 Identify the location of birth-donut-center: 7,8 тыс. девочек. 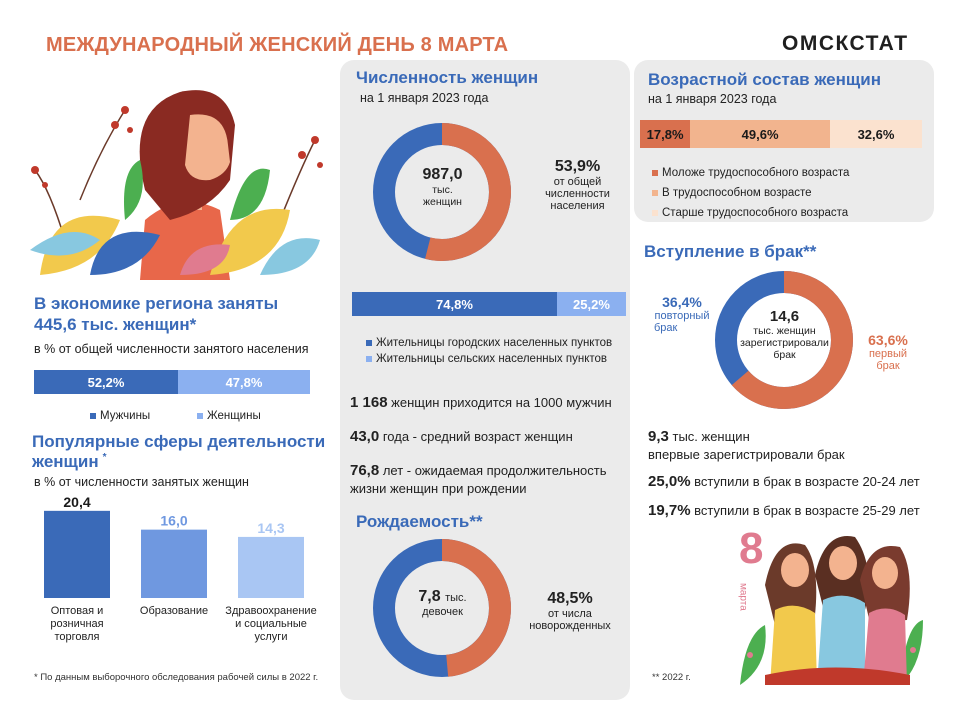
(442, 603).